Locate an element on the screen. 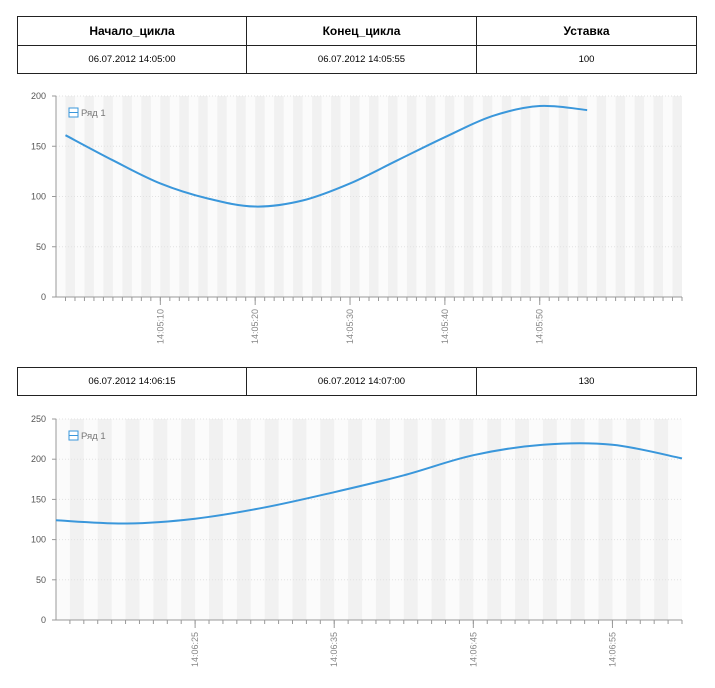  setpoint-cell: 100 is located at coordinates (586, 59).